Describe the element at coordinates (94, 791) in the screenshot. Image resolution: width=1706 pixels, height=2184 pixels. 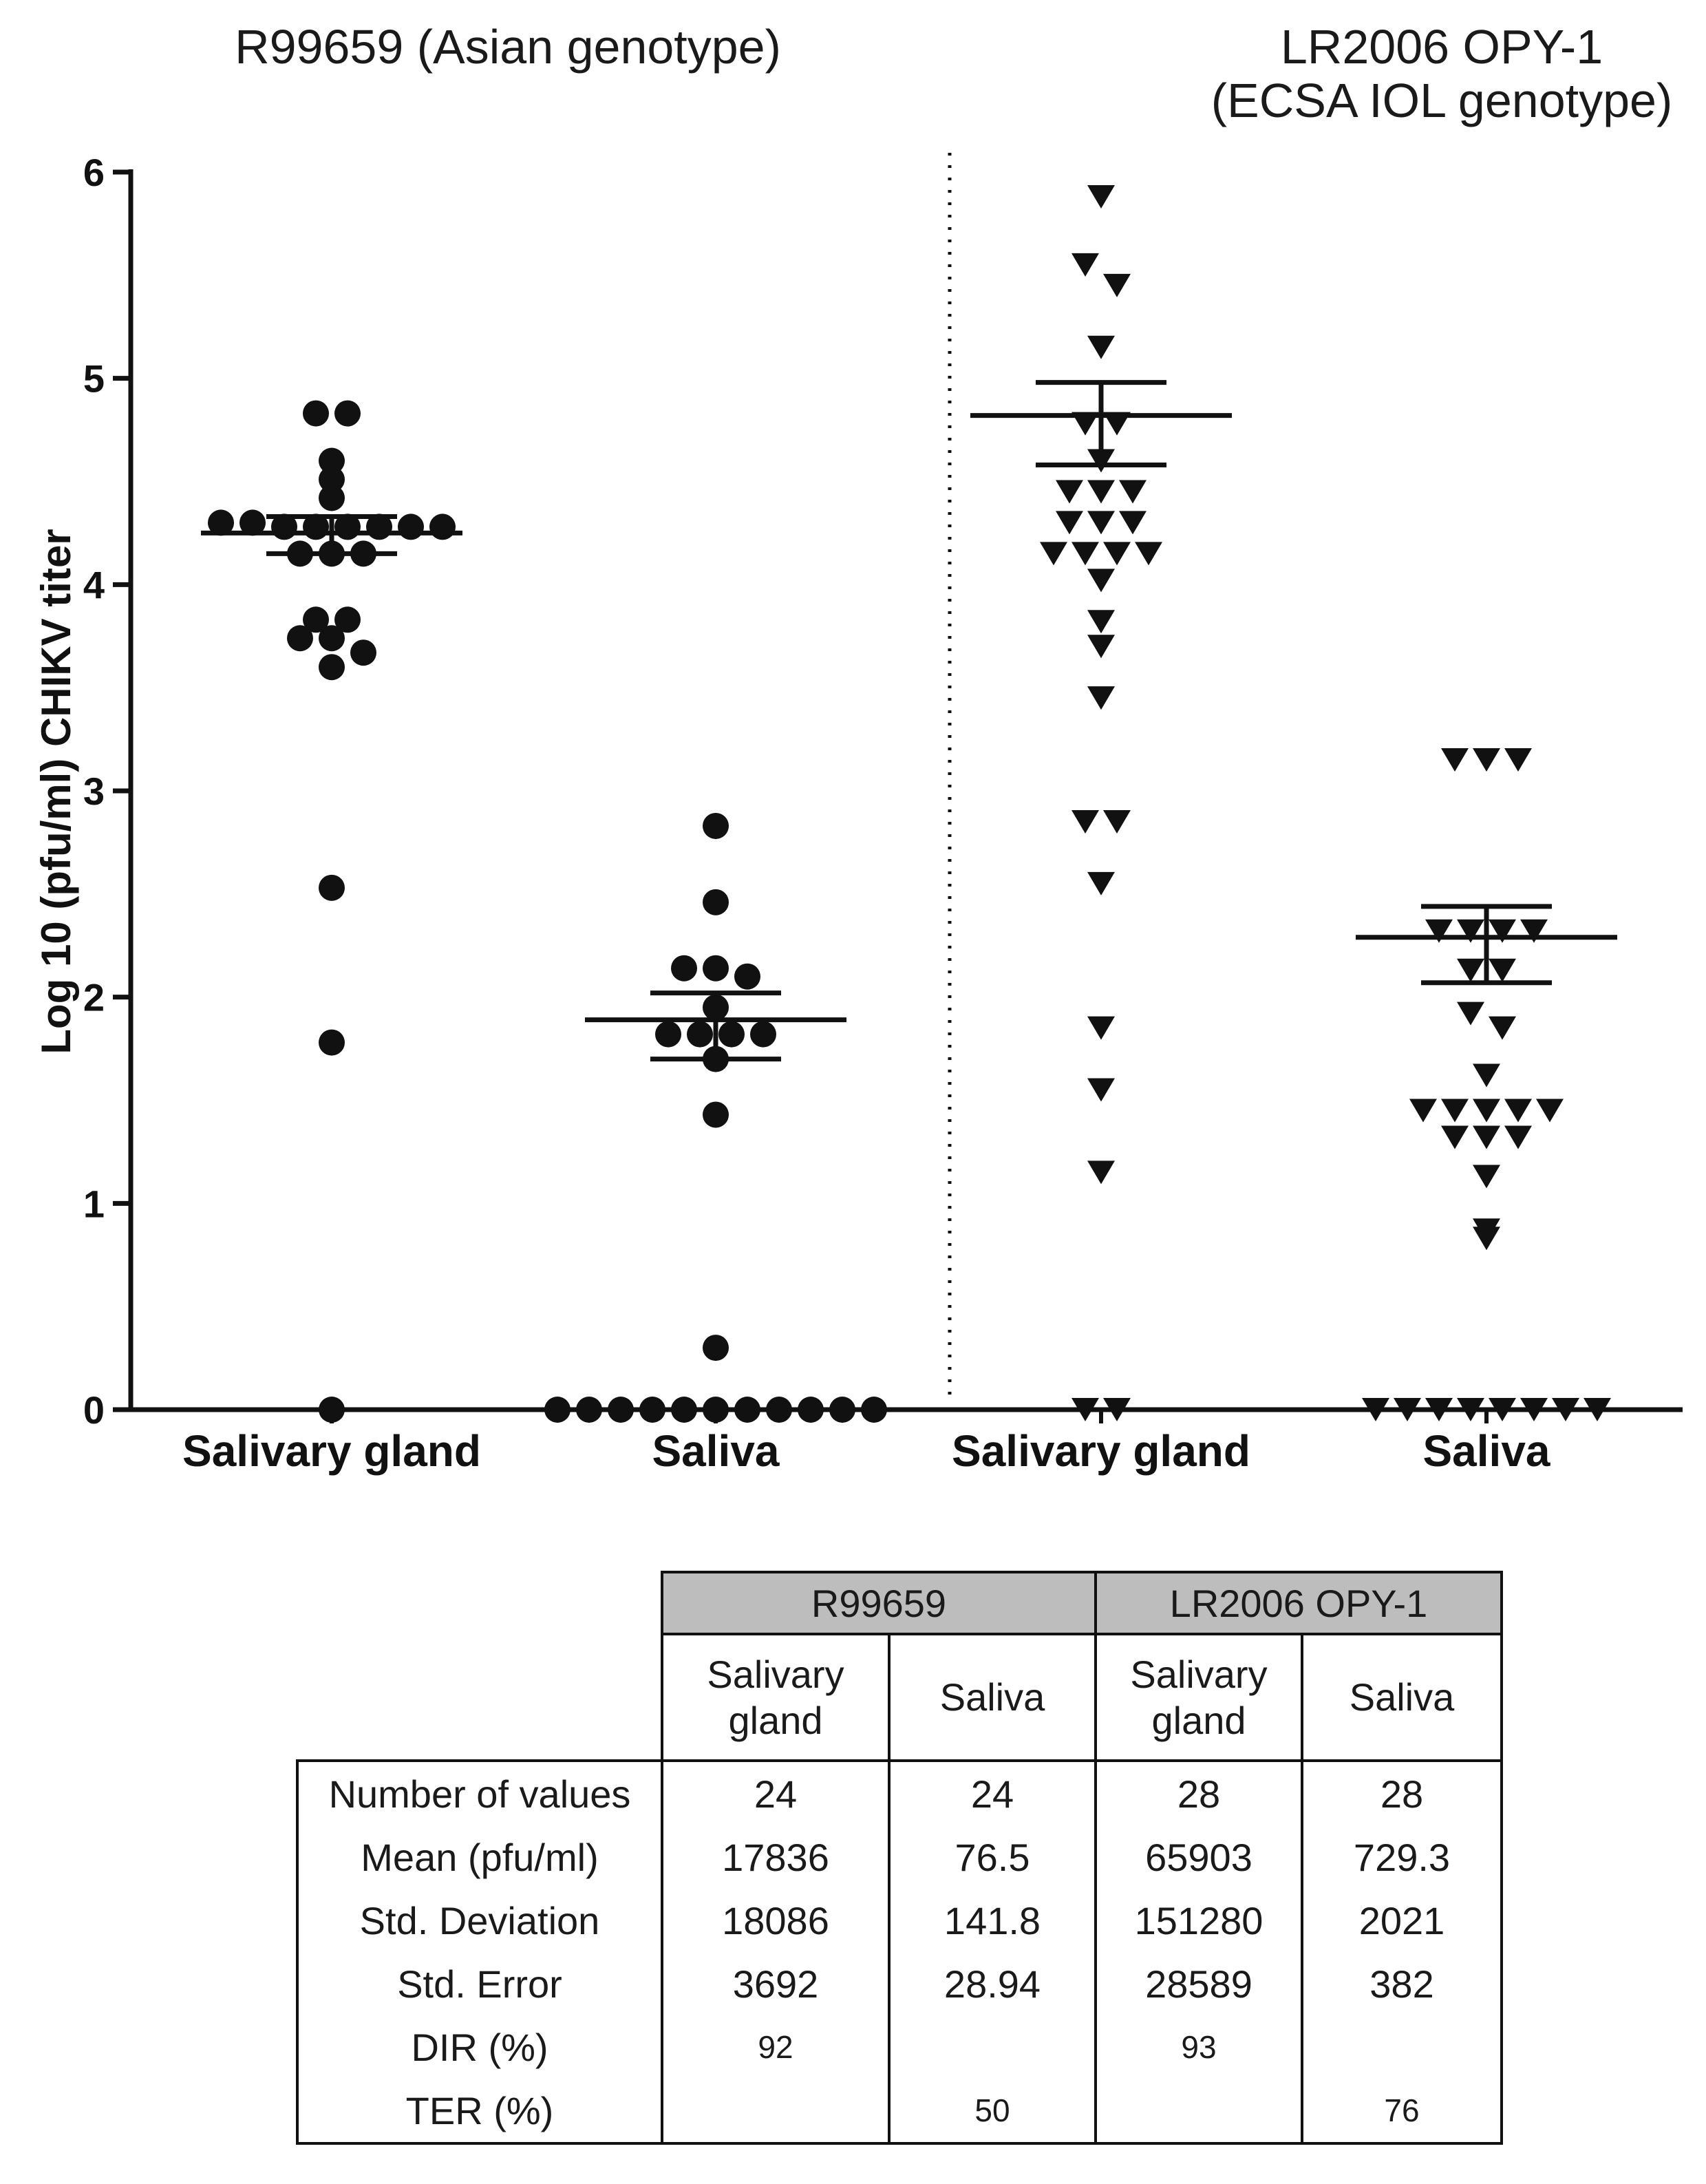
I see `y-tick-label: 3` at that location.